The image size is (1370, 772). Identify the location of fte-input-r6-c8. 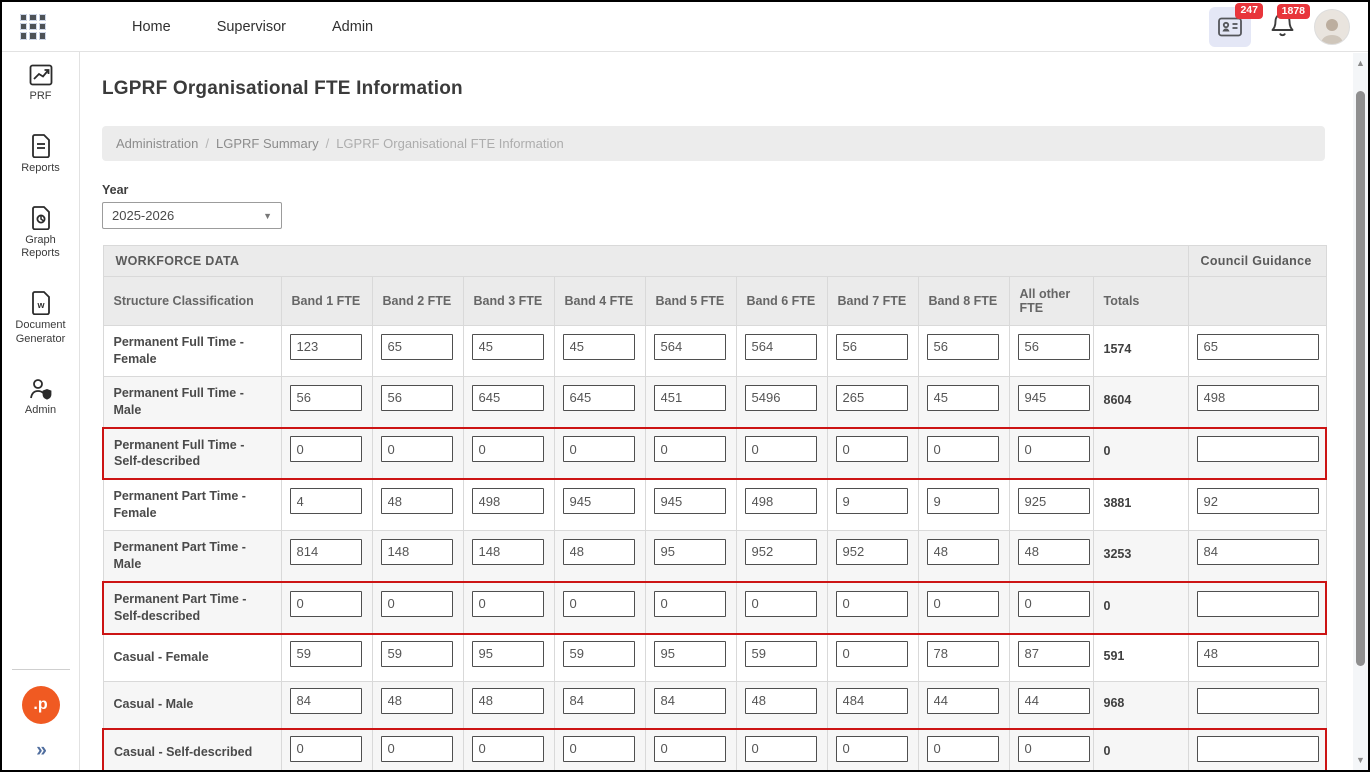
(1053, 653).